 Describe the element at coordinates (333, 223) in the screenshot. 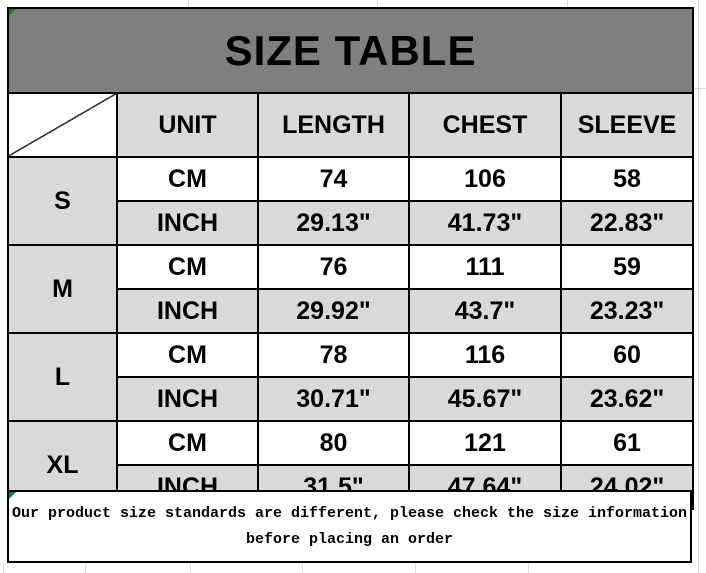

I see `value-cell: 29.13"` at that location.